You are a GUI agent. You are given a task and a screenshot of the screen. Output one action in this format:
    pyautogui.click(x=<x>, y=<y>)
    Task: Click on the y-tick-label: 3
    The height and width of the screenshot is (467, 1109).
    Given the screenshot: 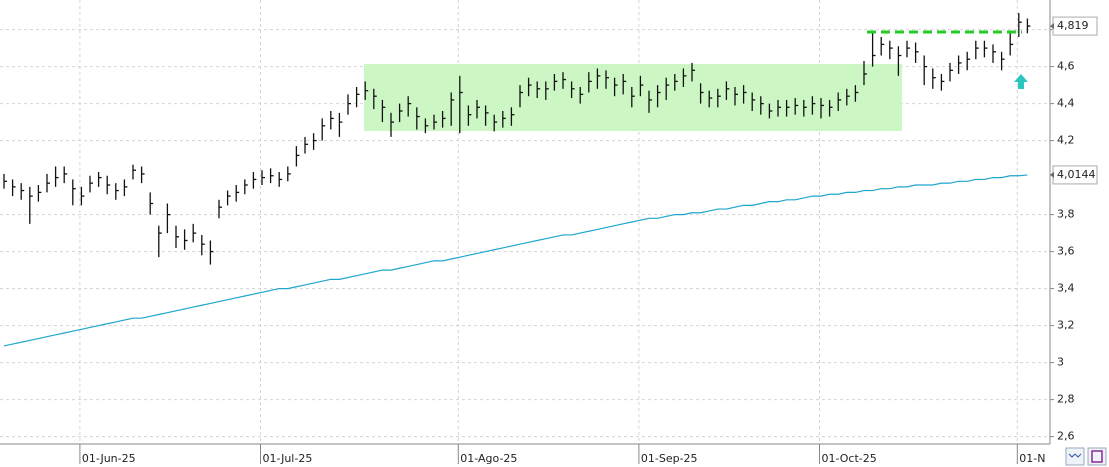 What is the action you would take?
    pyautogui.click(x=1060, y=362)
    